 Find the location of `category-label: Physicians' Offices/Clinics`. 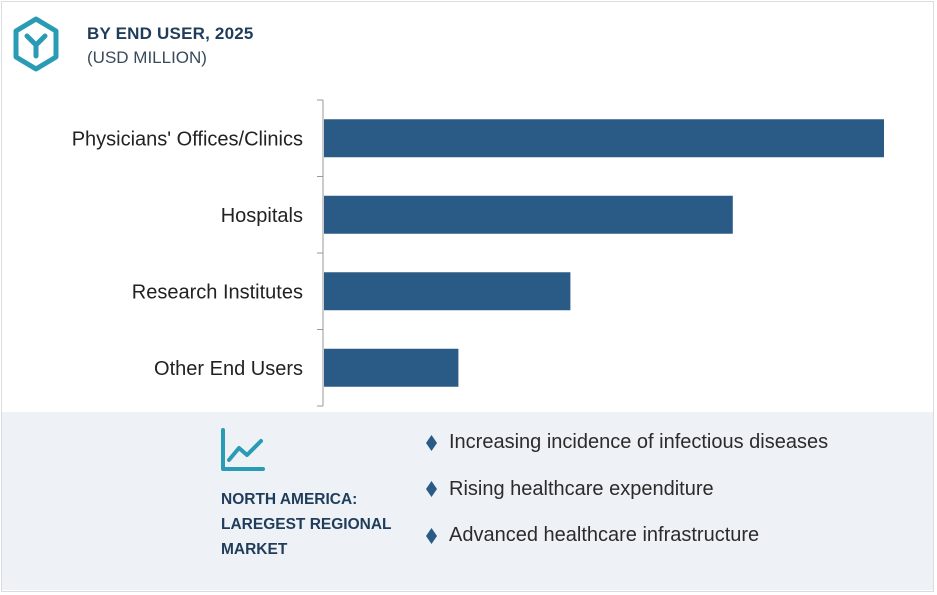

category-label: Physicians' Offices/Clinics is located at coordinates (187, 139).